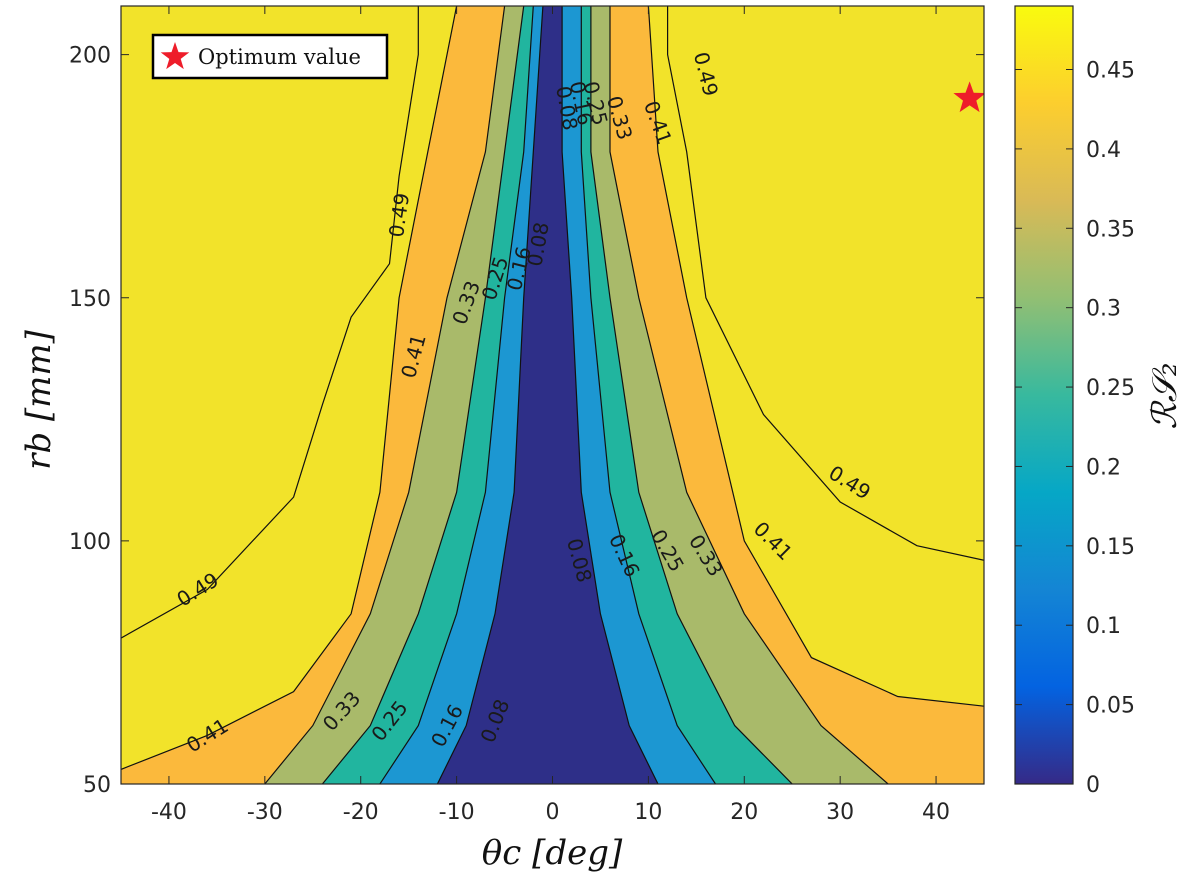 This screenshot has height=879, width=1200. I want to click on x-tick-label: -20, so click(361, 812).